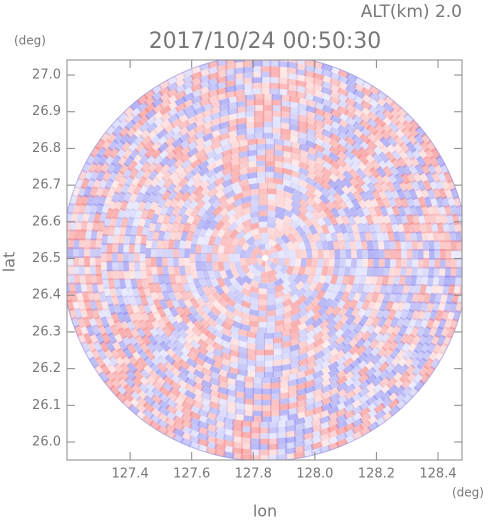 The width and height of the screenshot is (491, 521). I want to click on y-tick-label: 26.2, so click(46, 368).